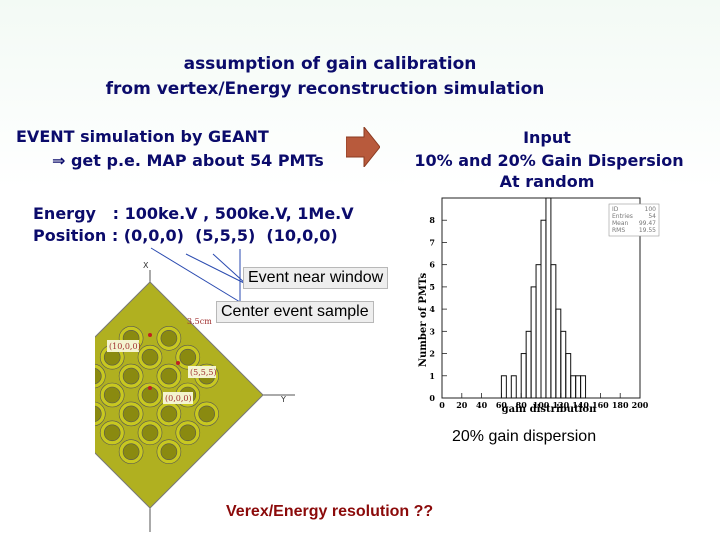 Image resolution: width=720 pixels, height=540 pixels. What do you see at coordinates (150, 335) in the screenshot?
I see `vertex-far-marker` at bounding box center [150, 335].